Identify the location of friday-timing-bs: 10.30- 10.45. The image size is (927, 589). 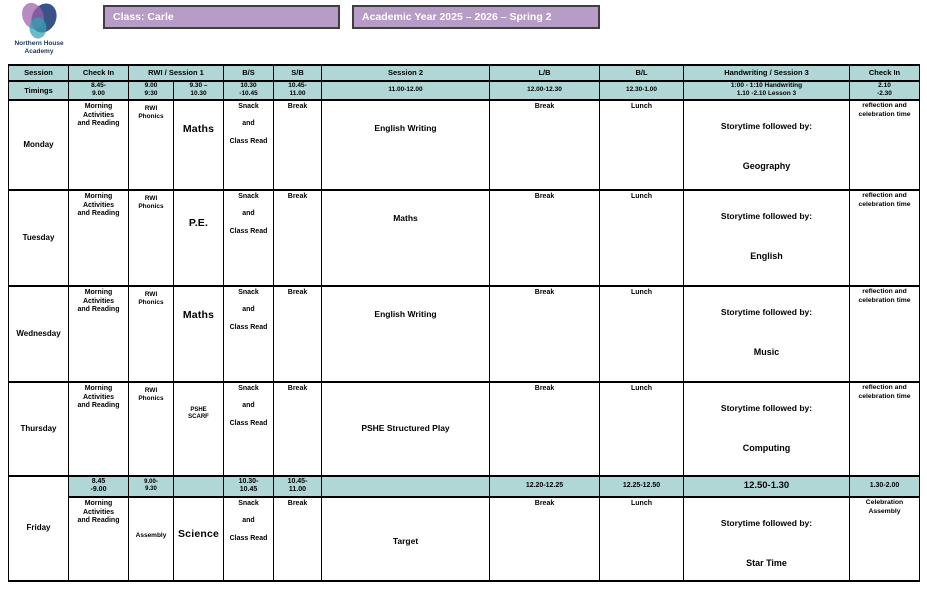
(248, 486).